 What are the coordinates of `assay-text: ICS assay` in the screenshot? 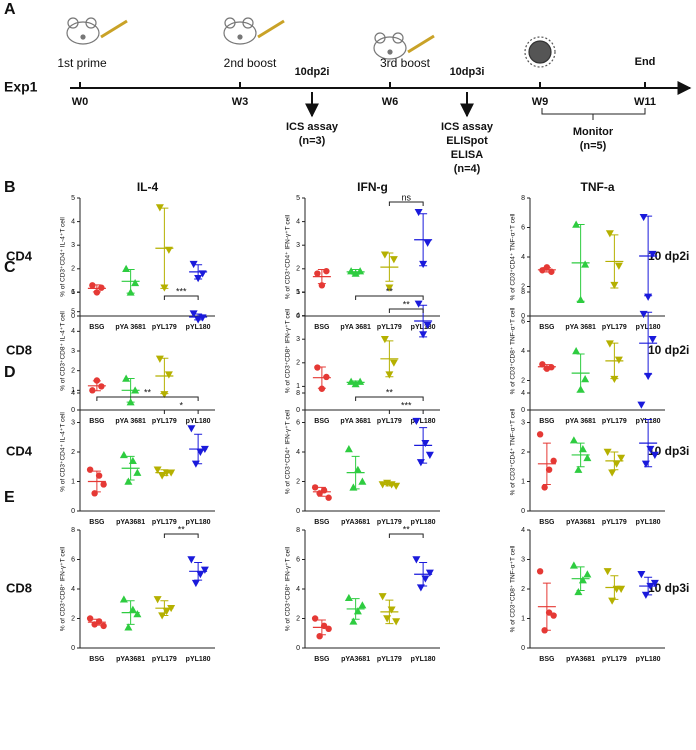 It's located at (467, 127).